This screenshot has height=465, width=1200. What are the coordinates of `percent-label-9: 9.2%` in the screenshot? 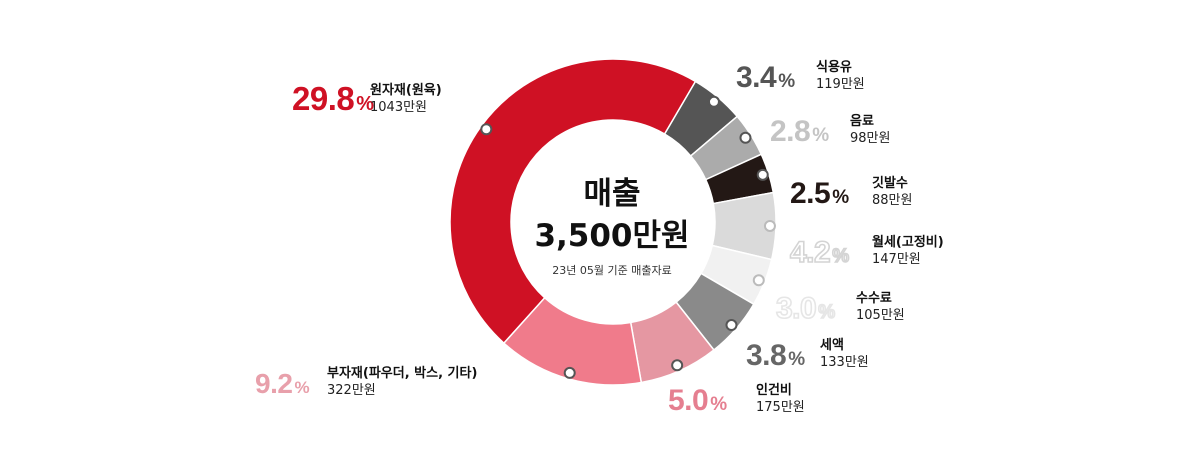 It's located at (282, 383).